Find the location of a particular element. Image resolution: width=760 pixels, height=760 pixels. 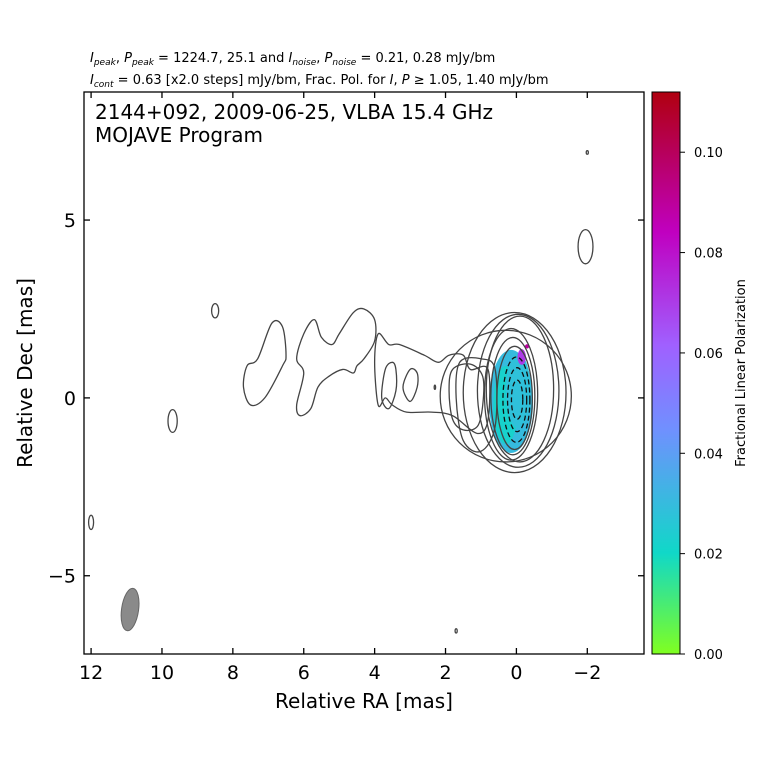

y-tick-label: 0 is located at coordinates (70, 399).